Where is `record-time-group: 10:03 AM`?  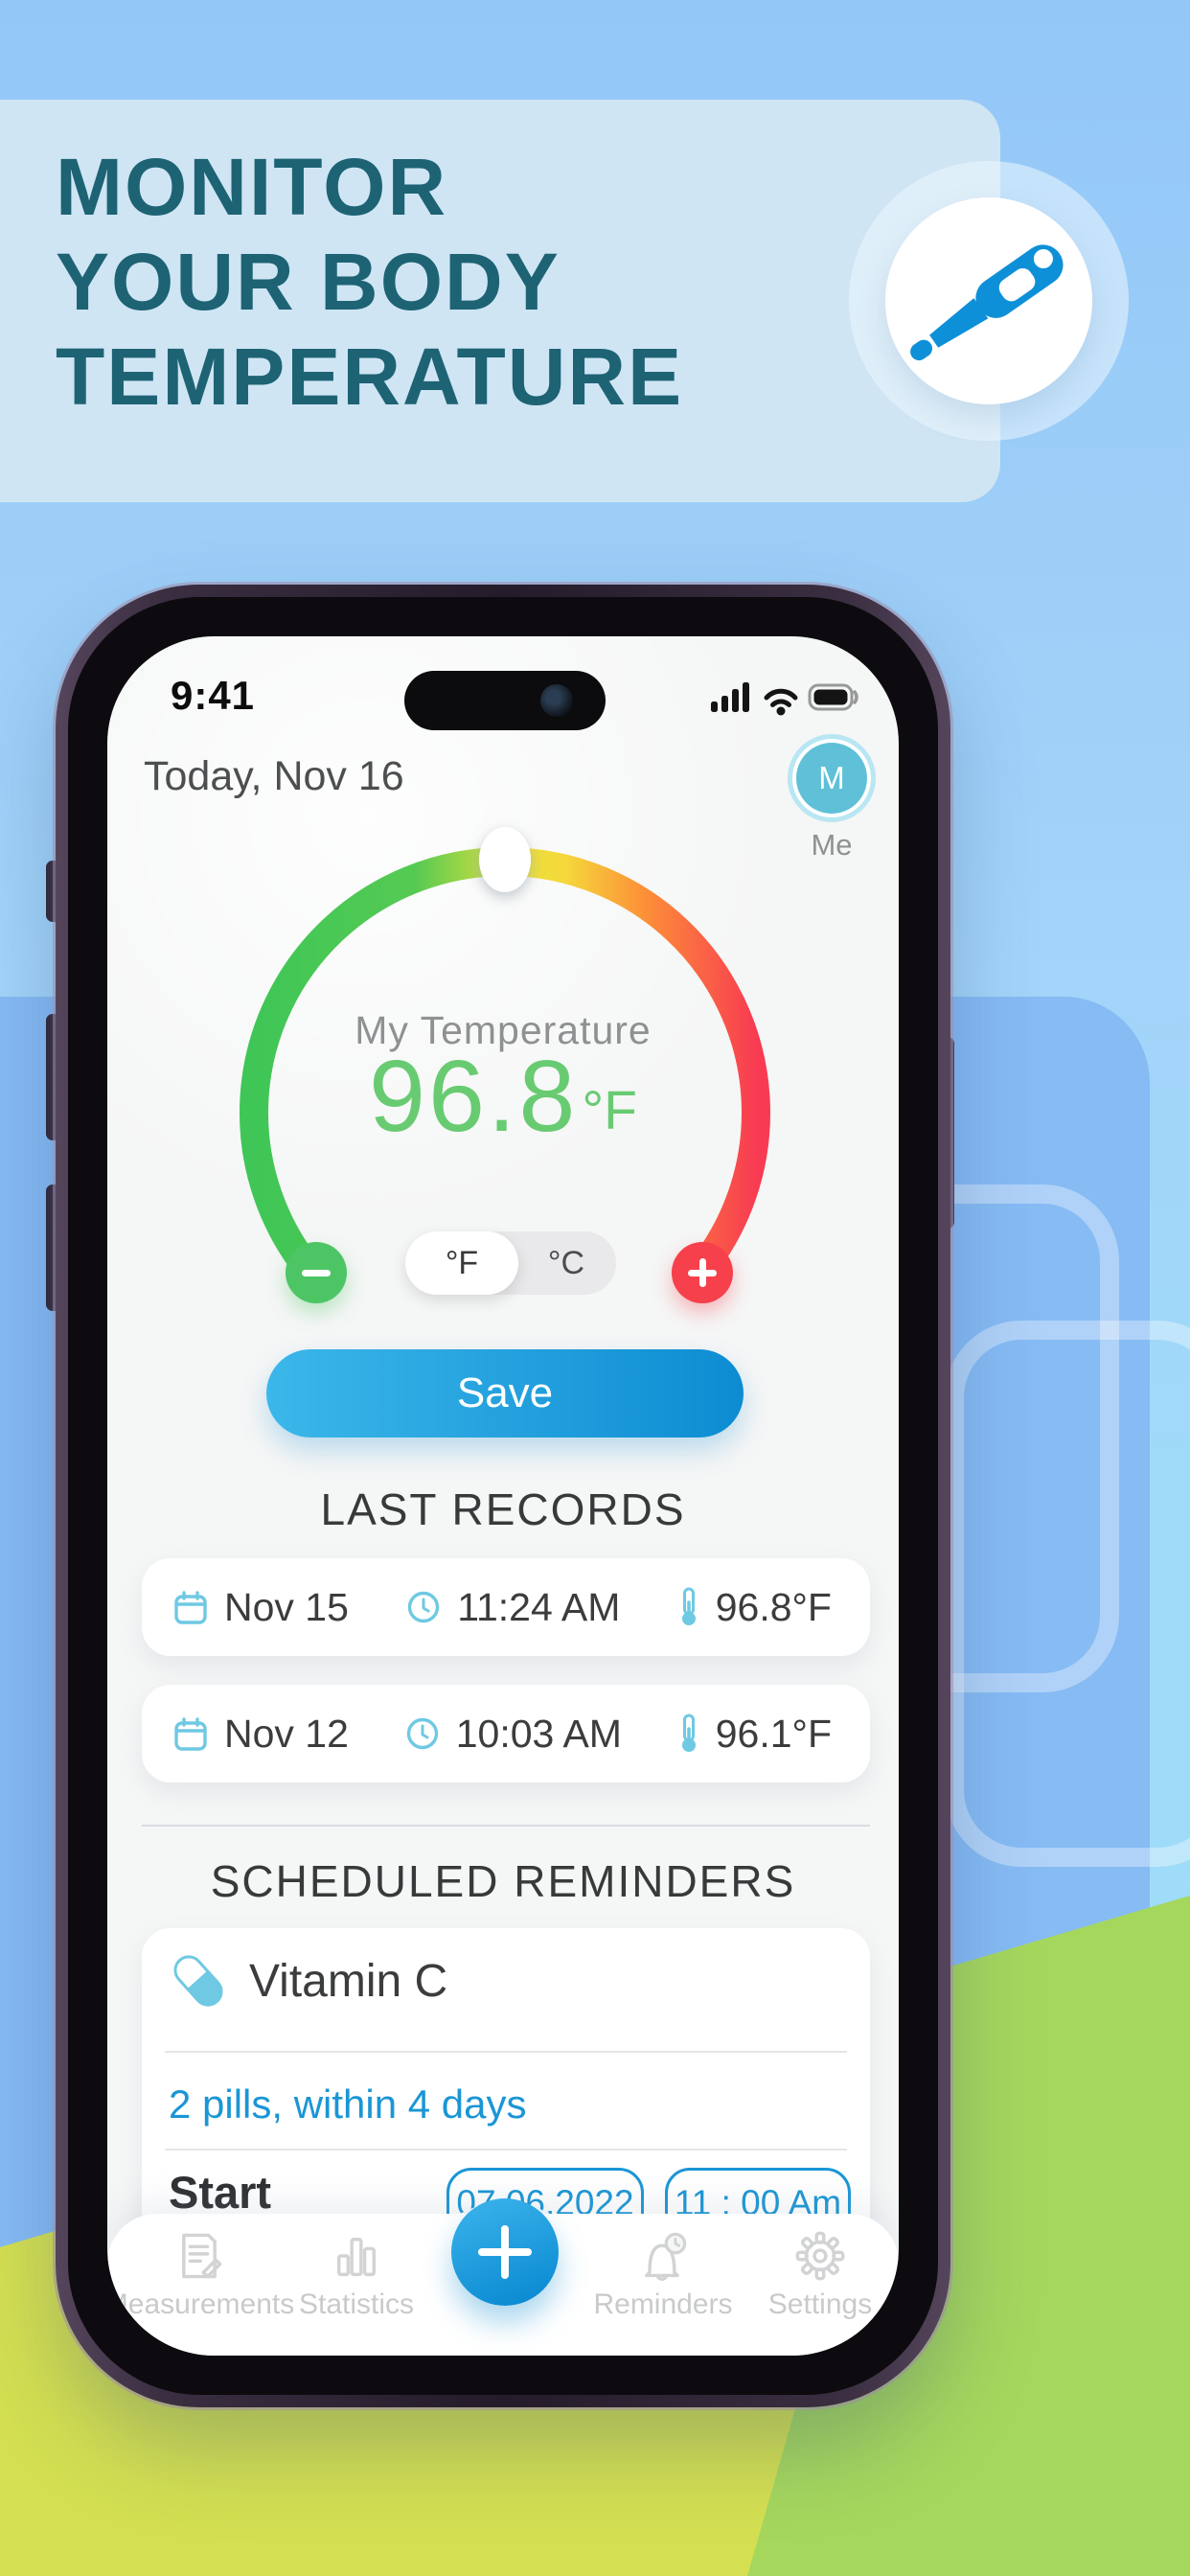
record-time-group: 10:03 AM is located at coordinates (513, 1734).